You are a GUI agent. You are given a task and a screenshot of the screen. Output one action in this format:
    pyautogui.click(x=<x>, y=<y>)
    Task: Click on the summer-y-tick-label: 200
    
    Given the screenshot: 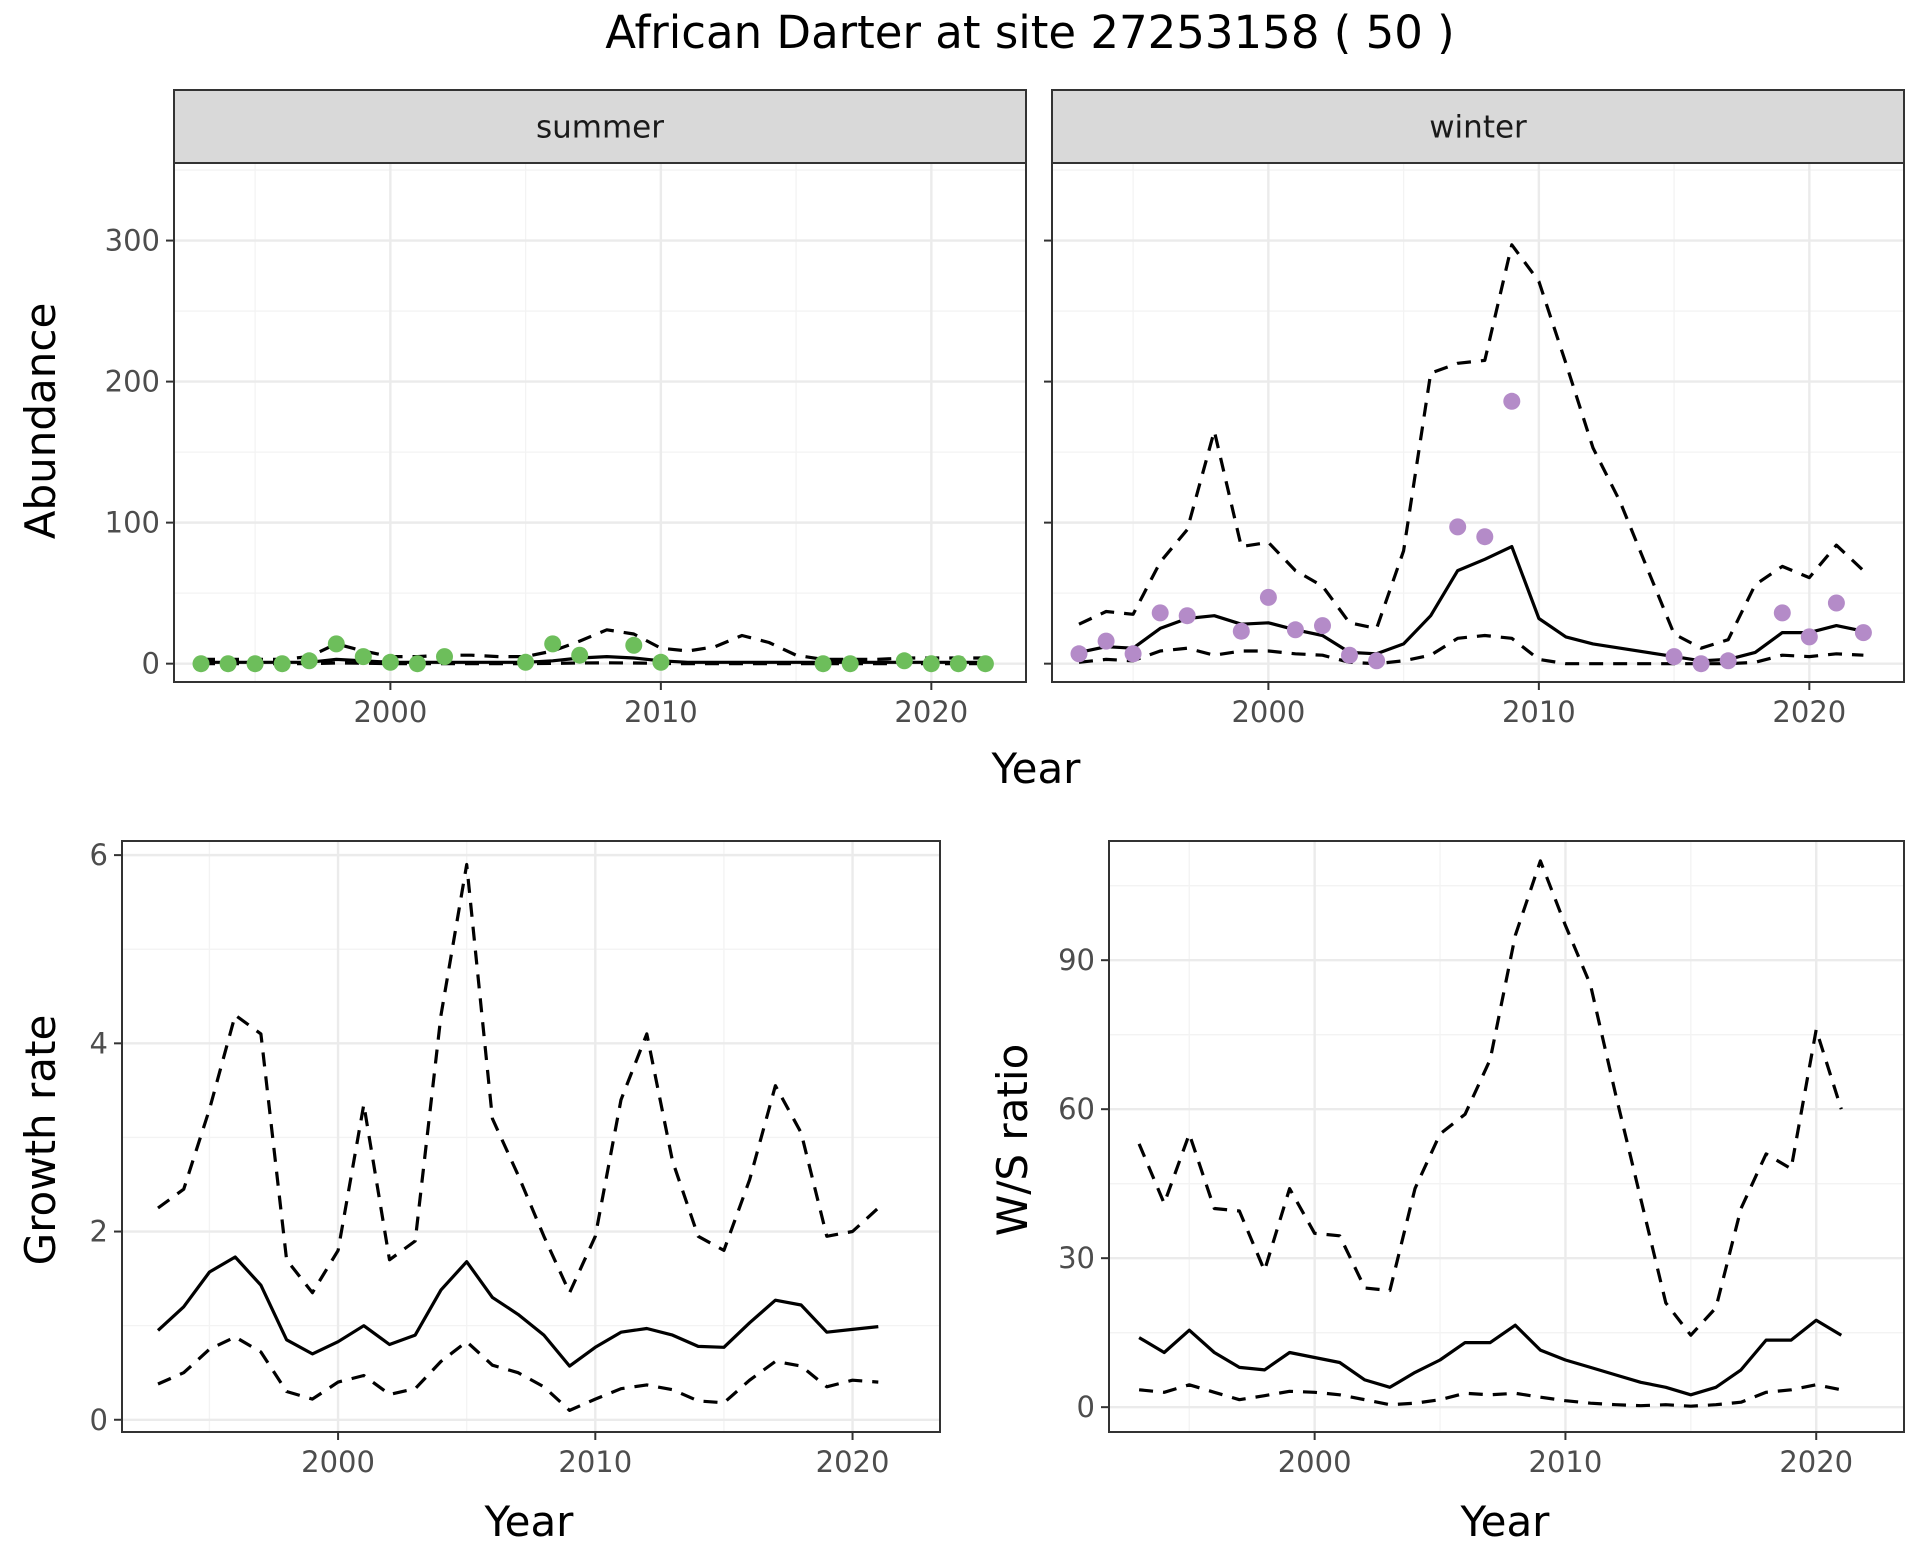 What is the action you would take?
    pyautogui.click(x=132, y=382)
    